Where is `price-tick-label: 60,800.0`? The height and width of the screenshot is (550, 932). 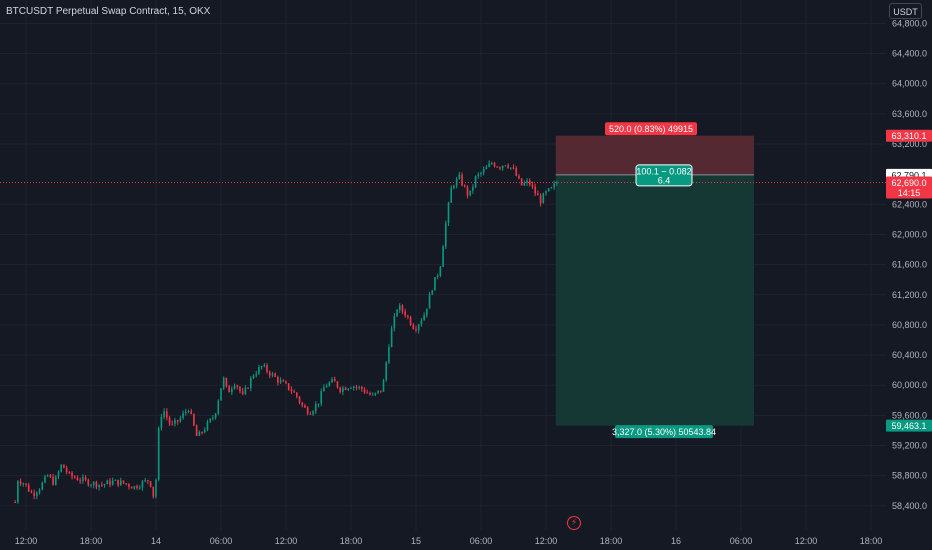 price-tick-label: 60,800.0 is located at coordinates (909, 325).